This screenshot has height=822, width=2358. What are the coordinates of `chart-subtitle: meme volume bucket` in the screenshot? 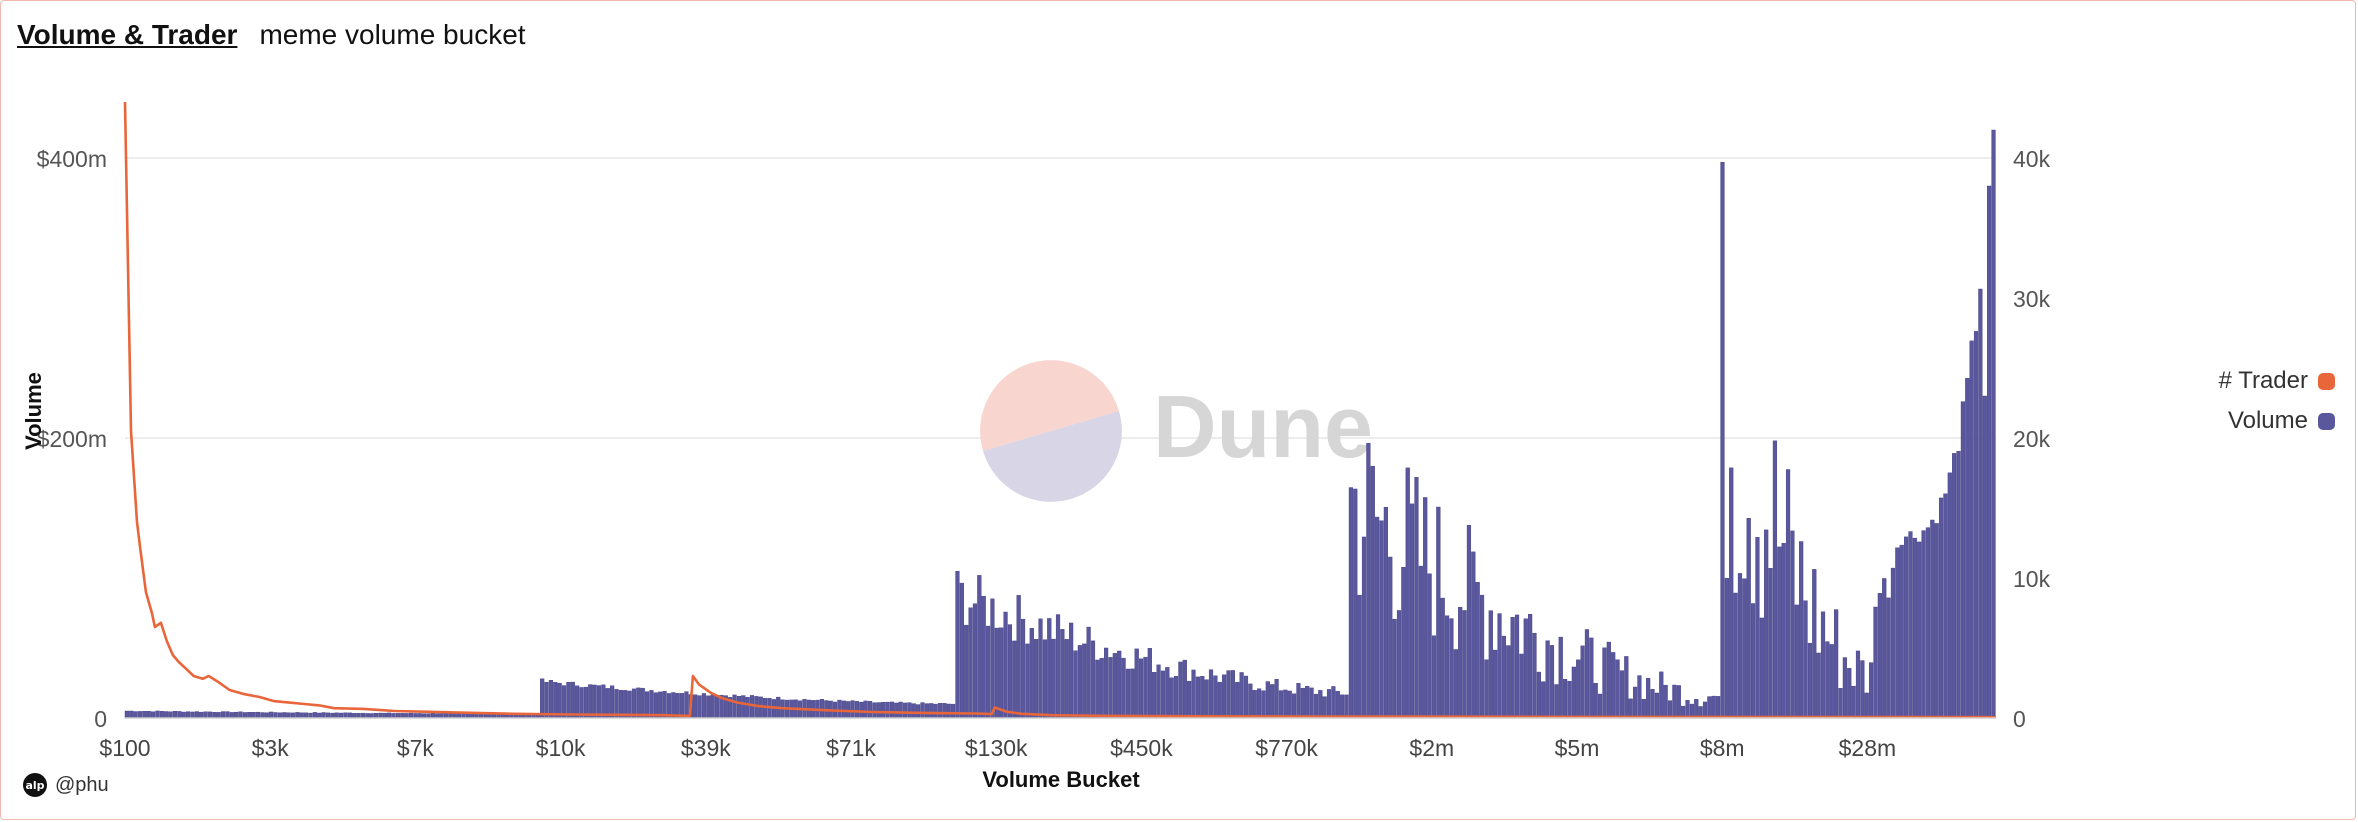 It's located at (392, 34).